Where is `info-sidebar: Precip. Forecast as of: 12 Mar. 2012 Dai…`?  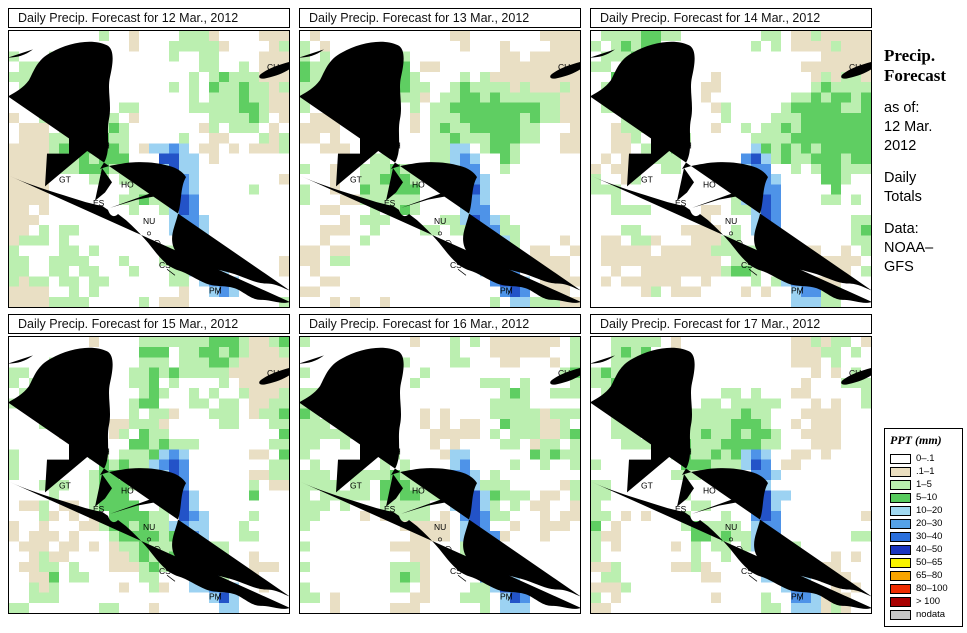 info-sidebar: Precip. Forecast as of: 12 Mar. 2012 Dai… is located at coordinates (924, 161).